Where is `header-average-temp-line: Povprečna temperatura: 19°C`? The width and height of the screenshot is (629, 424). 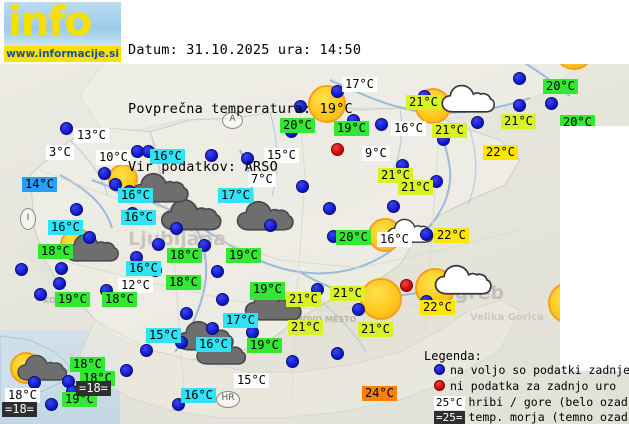 header-average-temp-line: Povprečna temperatura: 19°C is located at coordinates (240, 108).